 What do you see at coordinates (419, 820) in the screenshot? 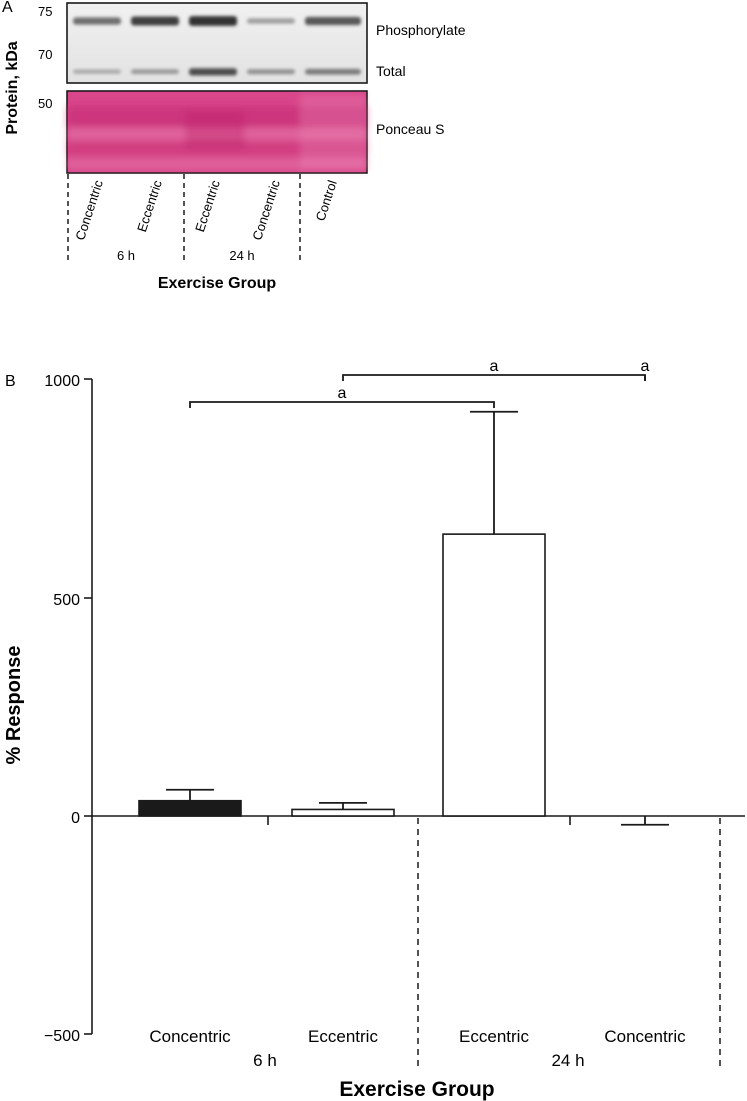
I see `x-ticks` at bounding box center [419, 820].